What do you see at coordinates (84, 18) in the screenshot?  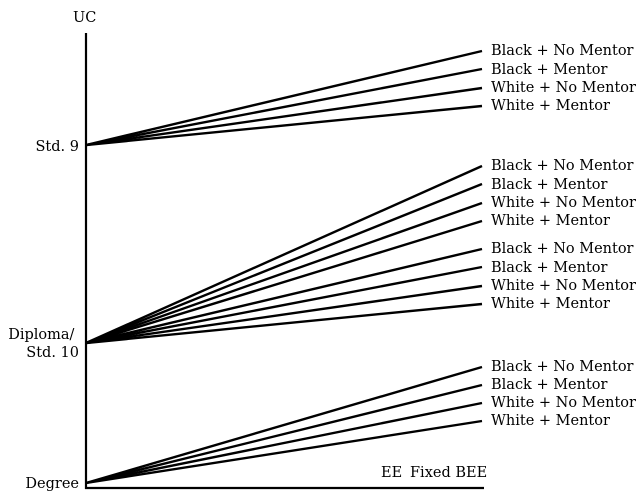 I see `y-axis-label: UC` at bounding box center [84, 18].